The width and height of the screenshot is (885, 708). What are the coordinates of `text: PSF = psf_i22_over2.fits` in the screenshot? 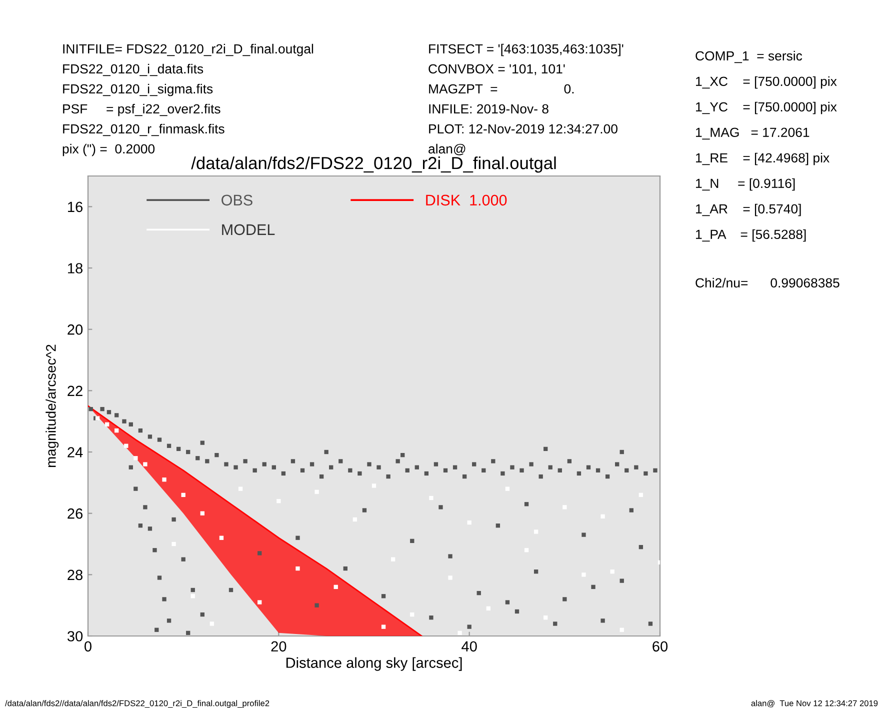 It's located at (141, 110).